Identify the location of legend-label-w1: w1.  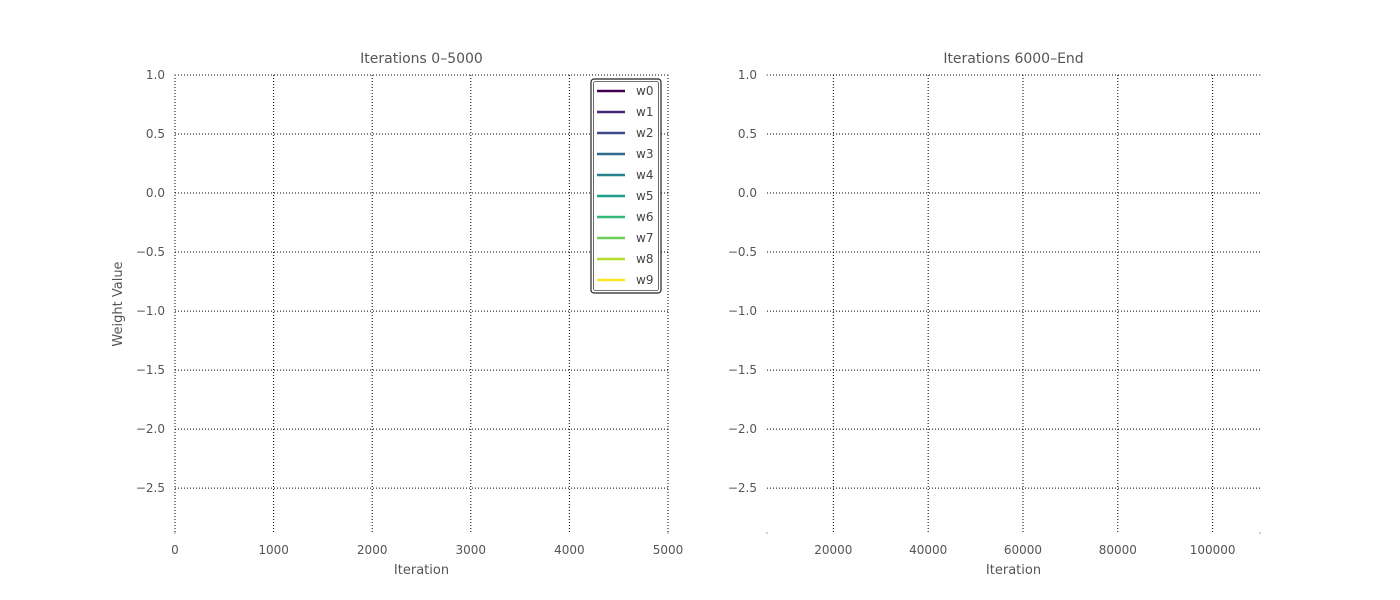
(644, 112).